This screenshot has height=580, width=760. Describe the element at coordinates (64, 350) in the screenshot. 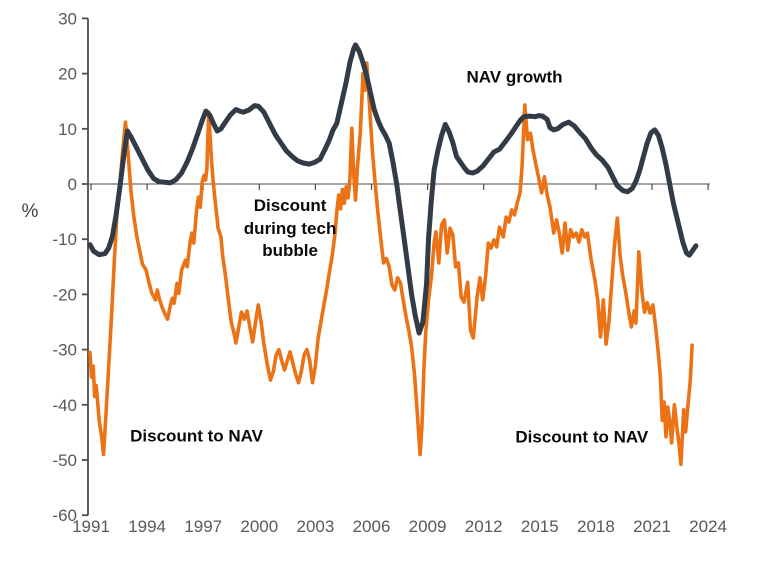

I see `y-axis-tick-label: -30` at that location.